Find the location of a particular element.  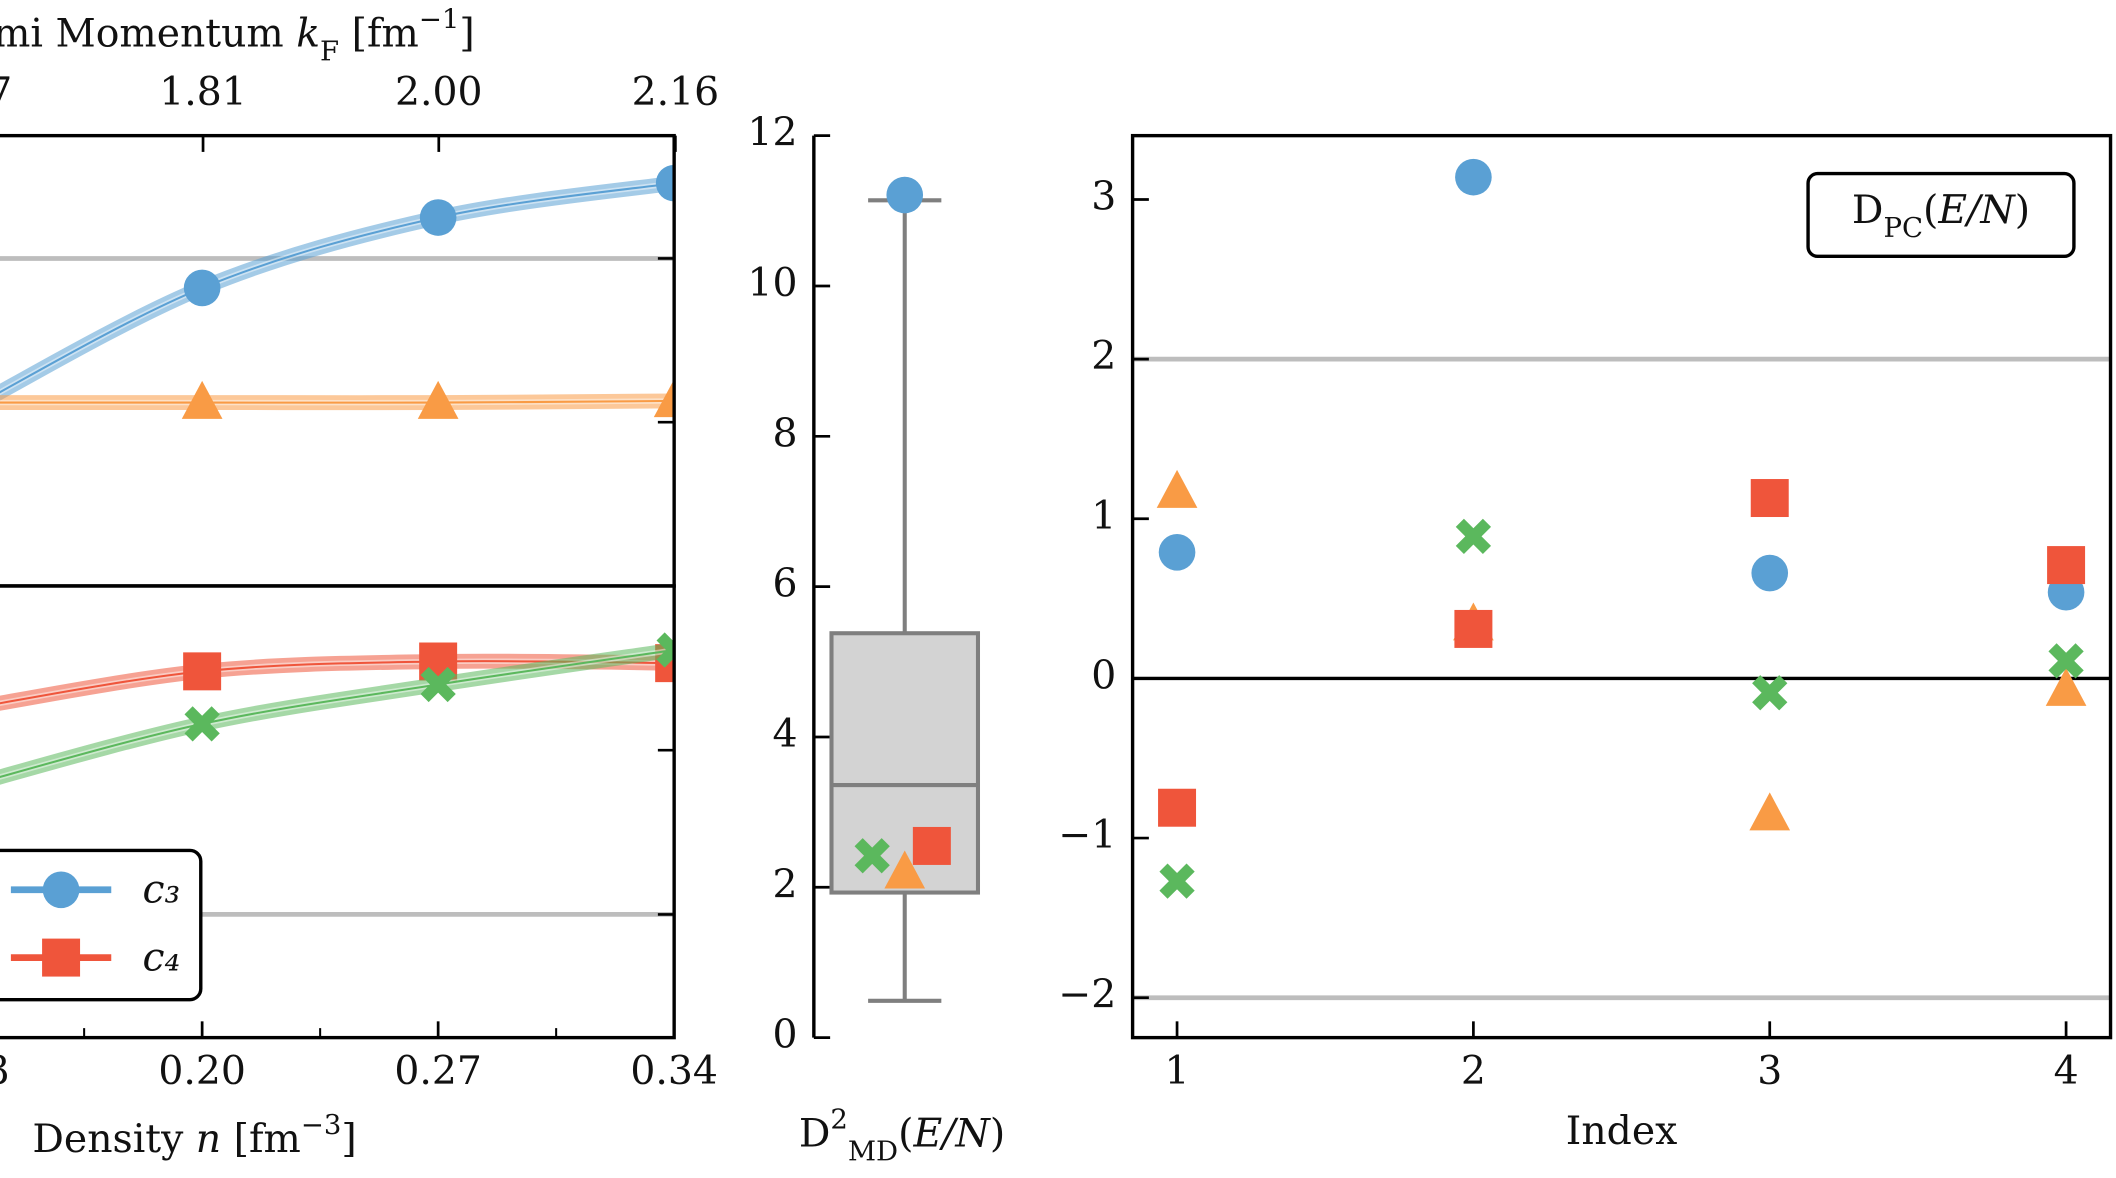

label-part: PC is located at coordinates (1903, 227).